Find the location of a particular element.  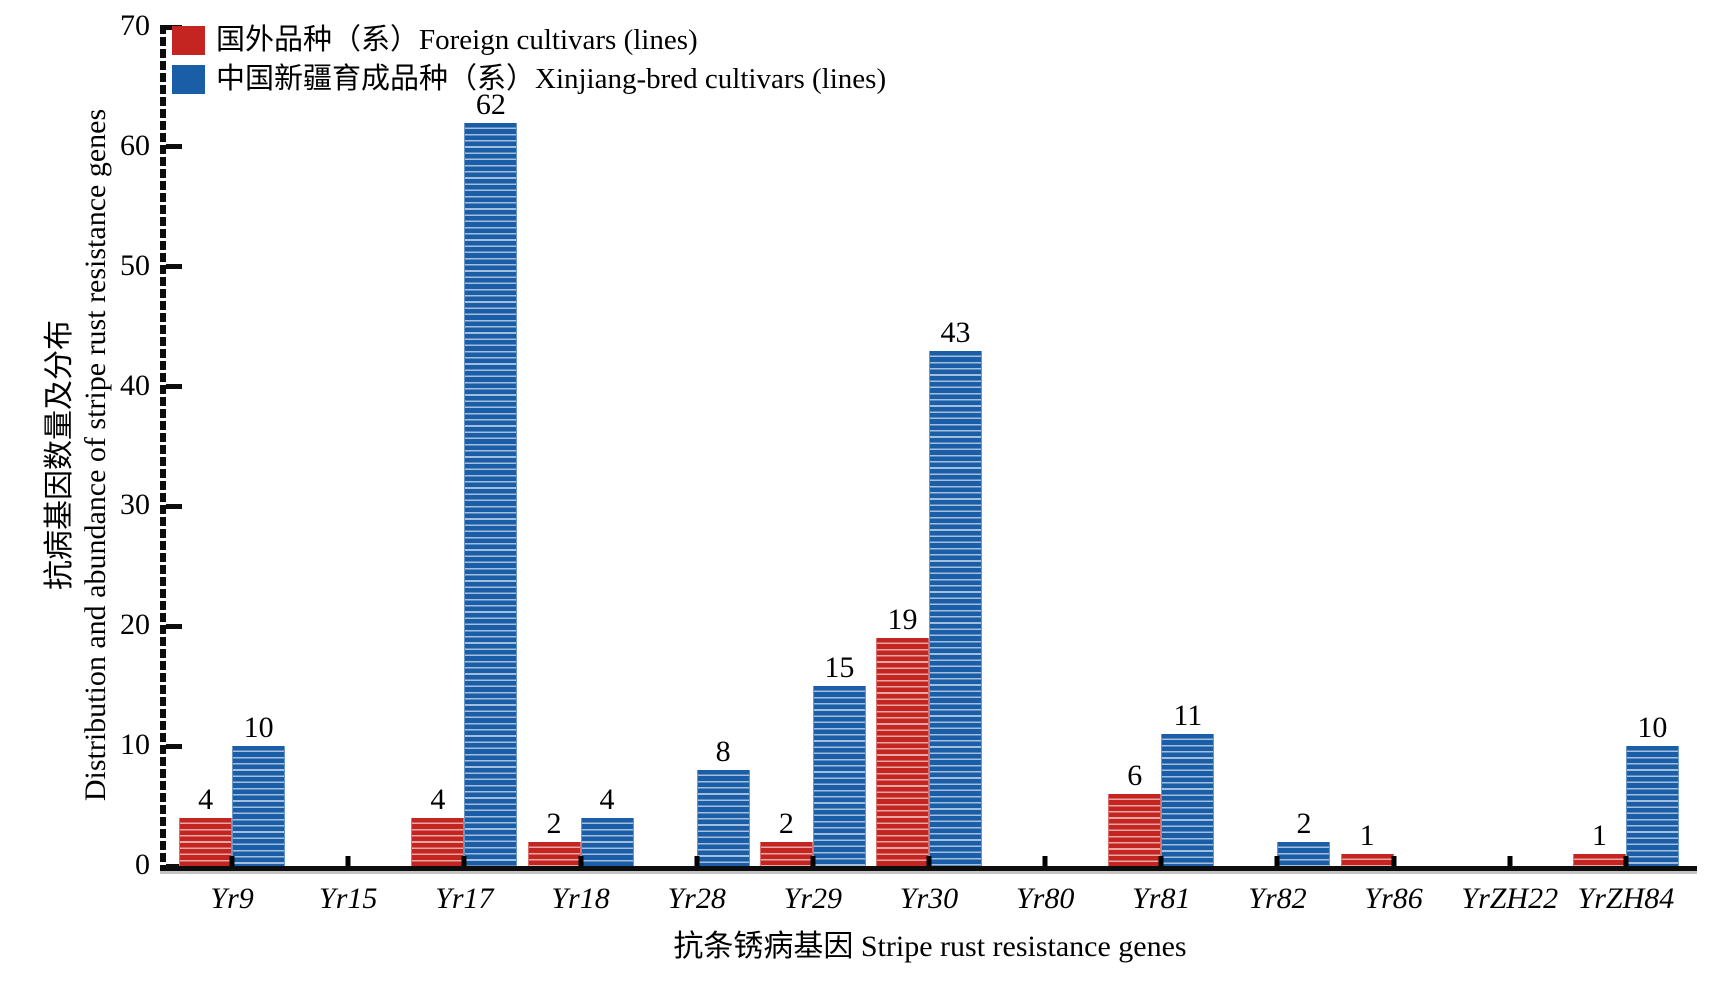

bar-value-xinjiang-Yr18: 4 is located at coordinates (607, 800).